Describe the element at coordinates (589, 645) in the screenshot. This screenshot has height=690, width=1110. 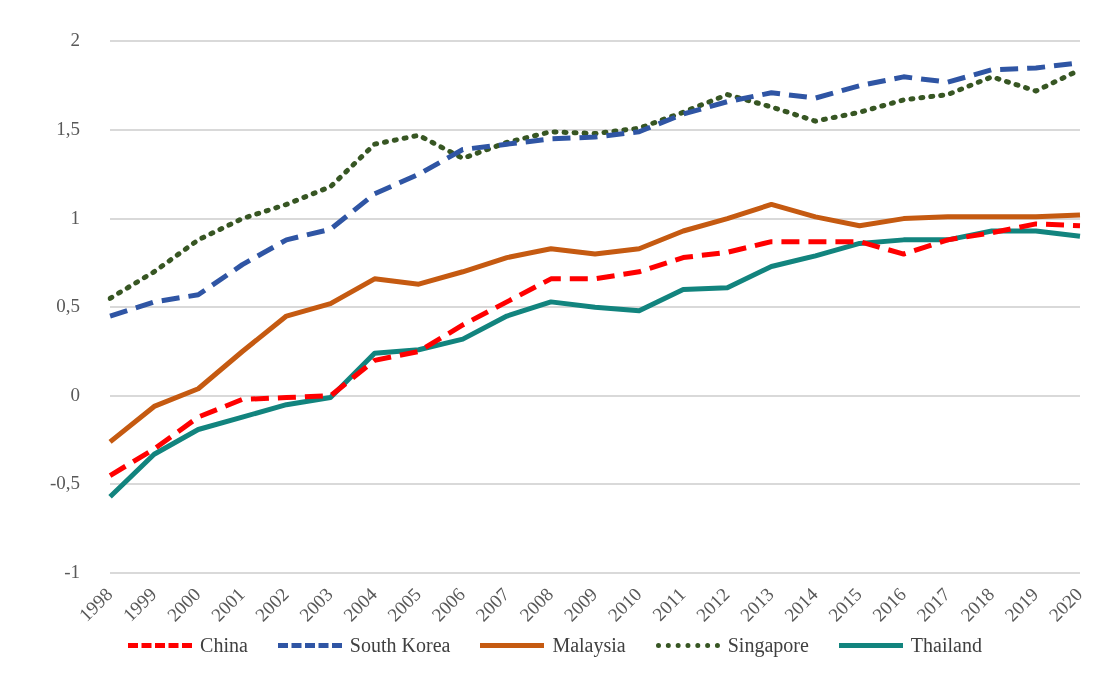
I see `legend-label: Malaysia` at that location.